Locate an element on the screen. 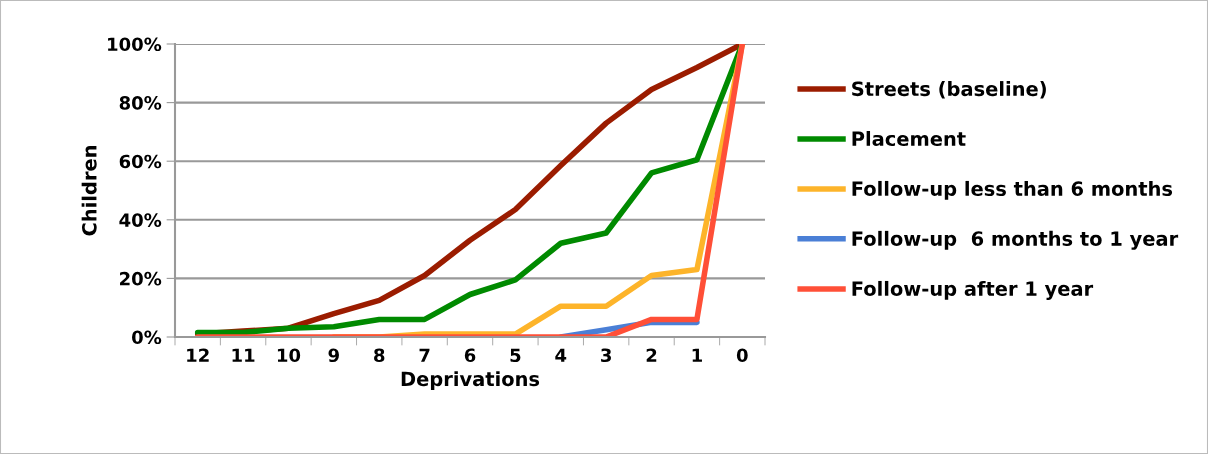 The height and width of the screenshot is (454, 1208). x-tick-label: 9 is located at coordinates (333, 355).